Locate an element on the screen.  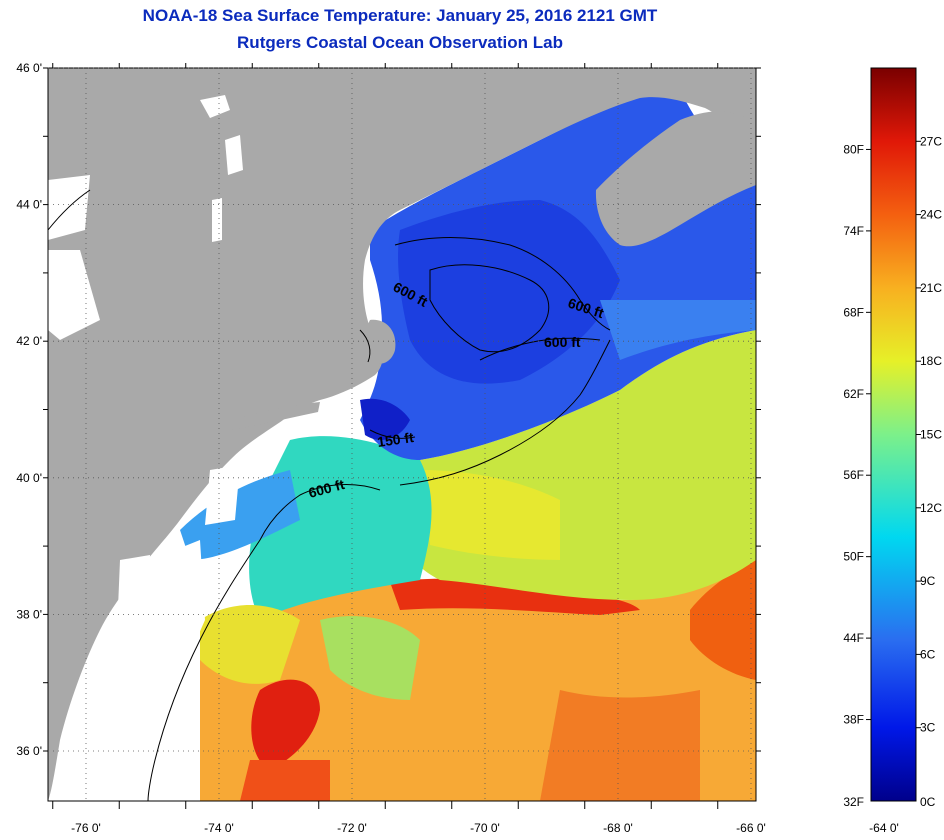
colorbar-celsius-labels: 27C 24C 21C 18C 15C 12C 9C 6C 3C 0C is located at coordinates (929, 471).